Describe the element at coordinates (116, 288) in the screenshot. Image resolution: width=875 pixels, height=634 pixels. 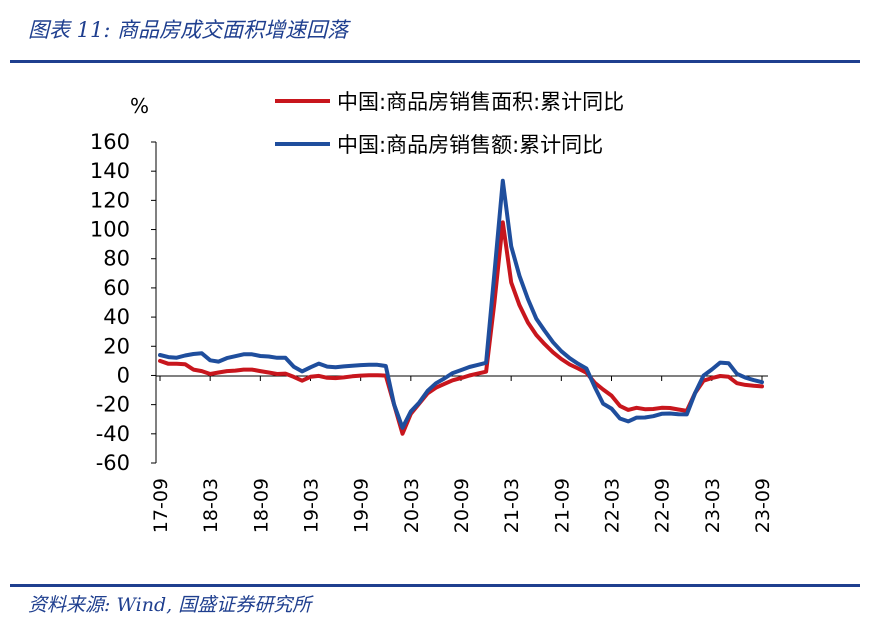
I see `y-tick-label: 60` at that location.